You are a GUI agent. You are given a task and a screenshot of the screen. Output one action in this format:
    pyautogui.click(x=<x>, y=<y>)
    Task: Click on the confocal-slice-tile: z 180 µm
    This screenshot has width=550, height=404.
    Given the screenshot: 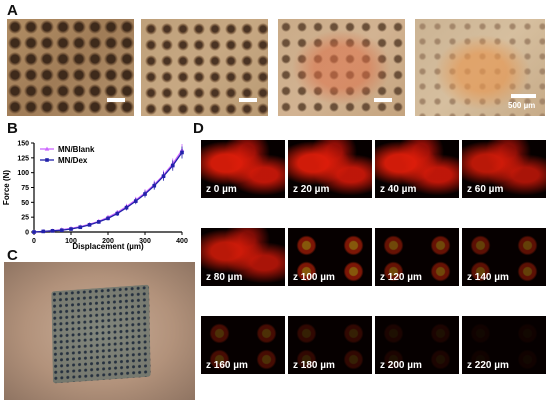 What is the action you would take?
    pyautogui.click(x=330, y=345)
    